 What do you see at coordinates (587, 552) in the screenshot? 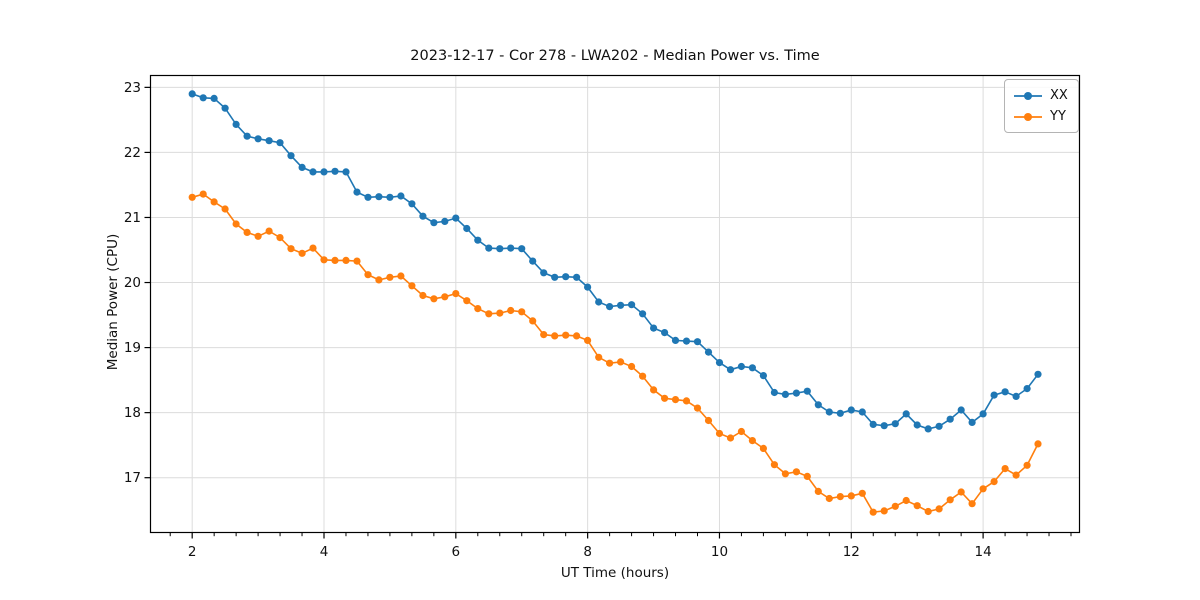
I see `x-tick-label: 8` at bounding box center [587, 552].